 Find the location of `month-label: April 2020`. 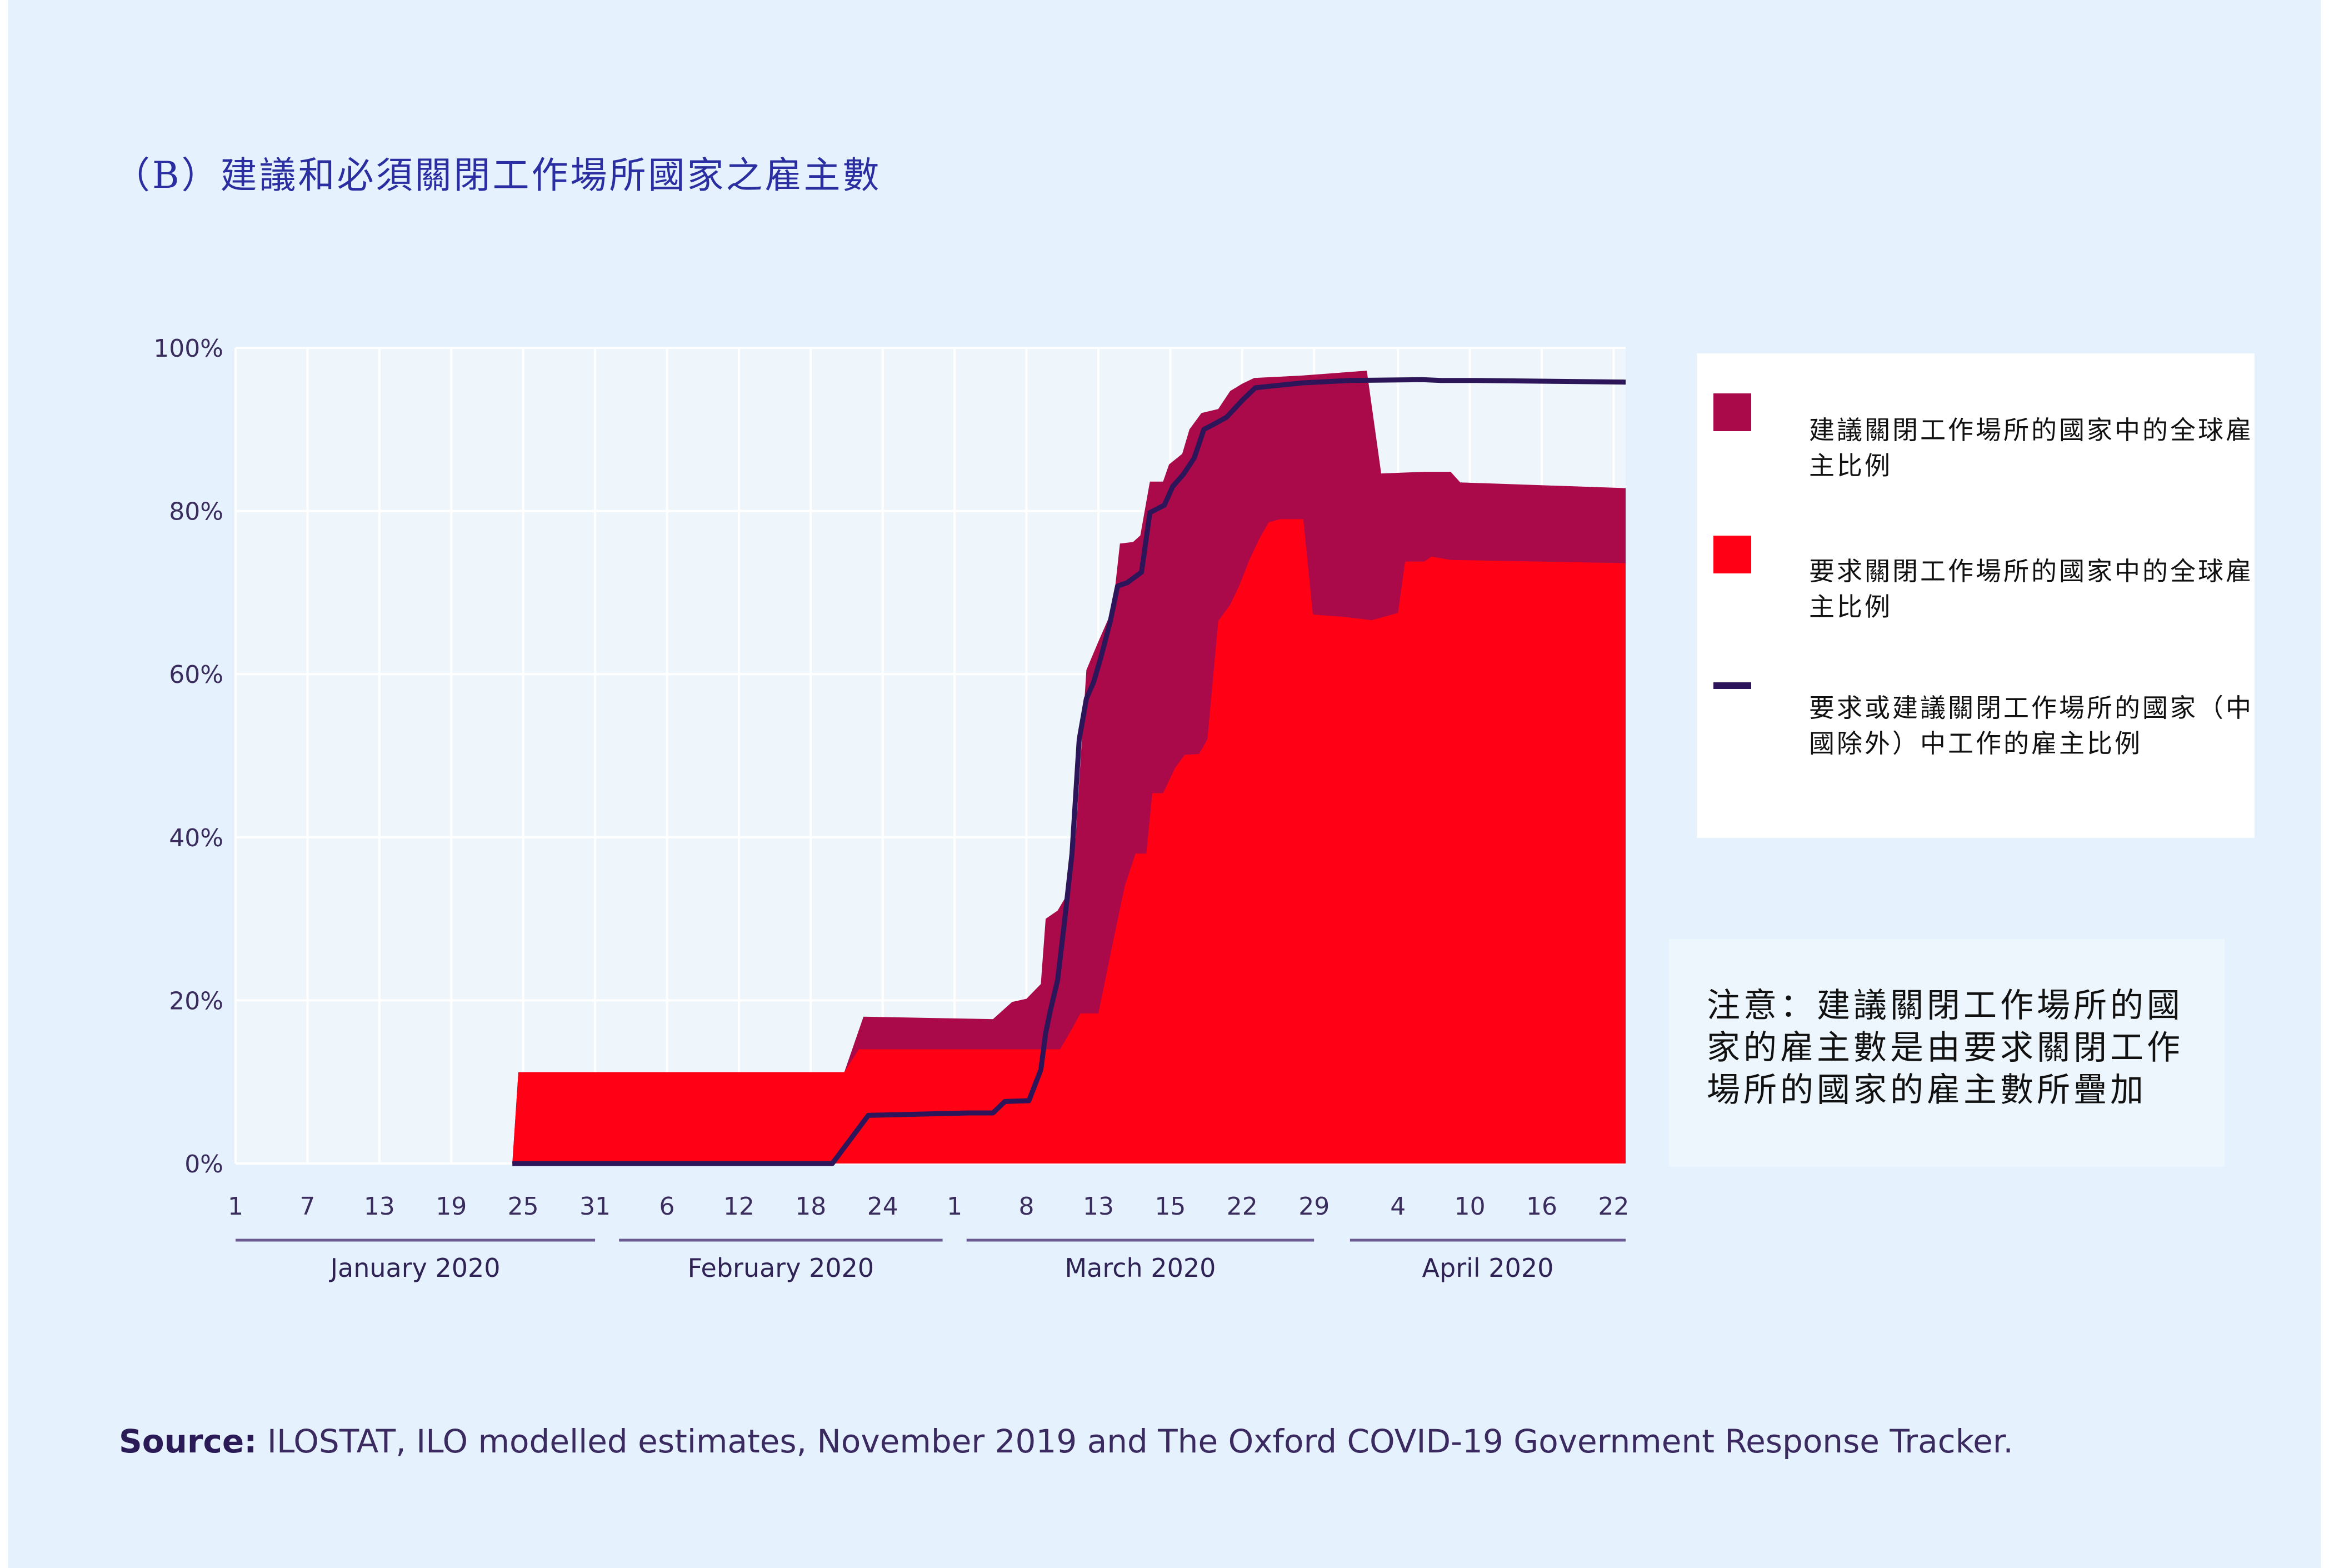

month-label: April 2020 is located at coordinates (1488, 1268).